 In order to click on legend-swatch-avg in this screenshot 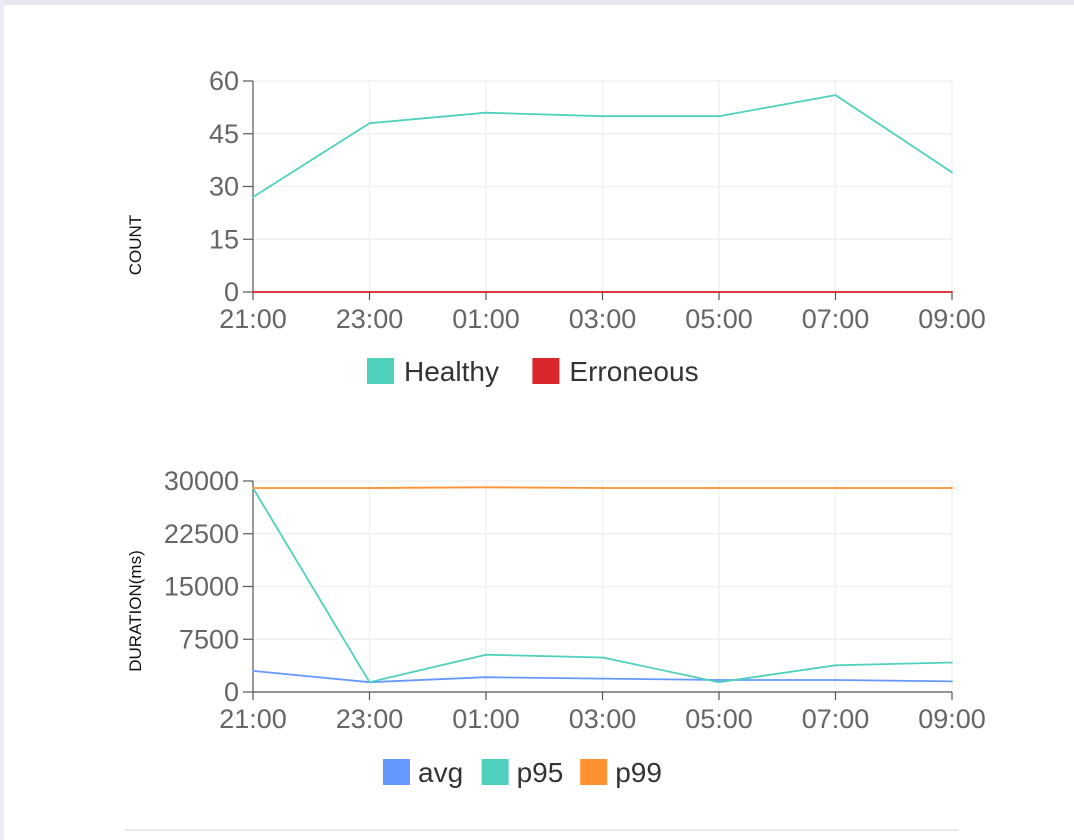, I will do `click(396, 772)`.